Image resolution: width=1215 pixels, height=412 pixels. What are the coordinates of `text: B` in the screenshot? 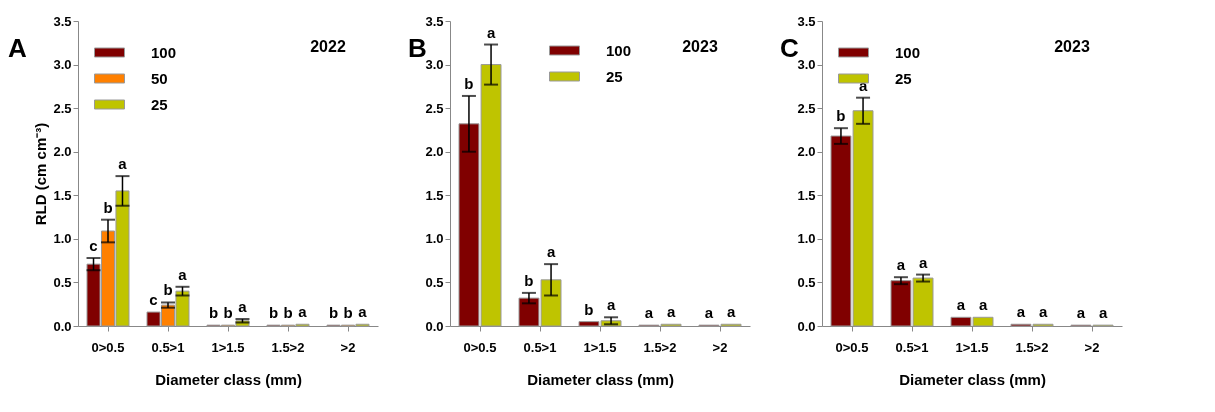 It's located at (417, 48).